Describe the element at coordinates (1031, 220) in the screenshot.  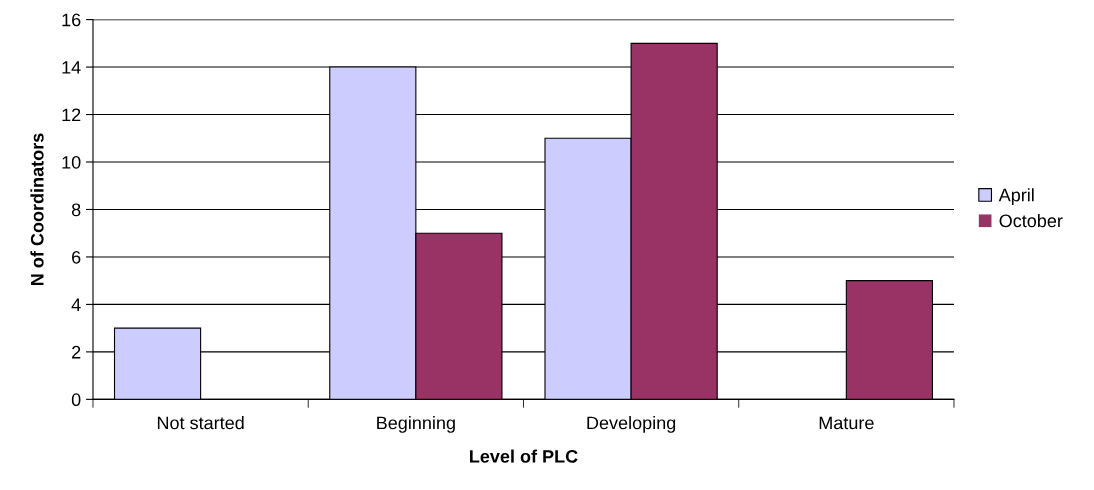
I see `legend-label: October` at that location.